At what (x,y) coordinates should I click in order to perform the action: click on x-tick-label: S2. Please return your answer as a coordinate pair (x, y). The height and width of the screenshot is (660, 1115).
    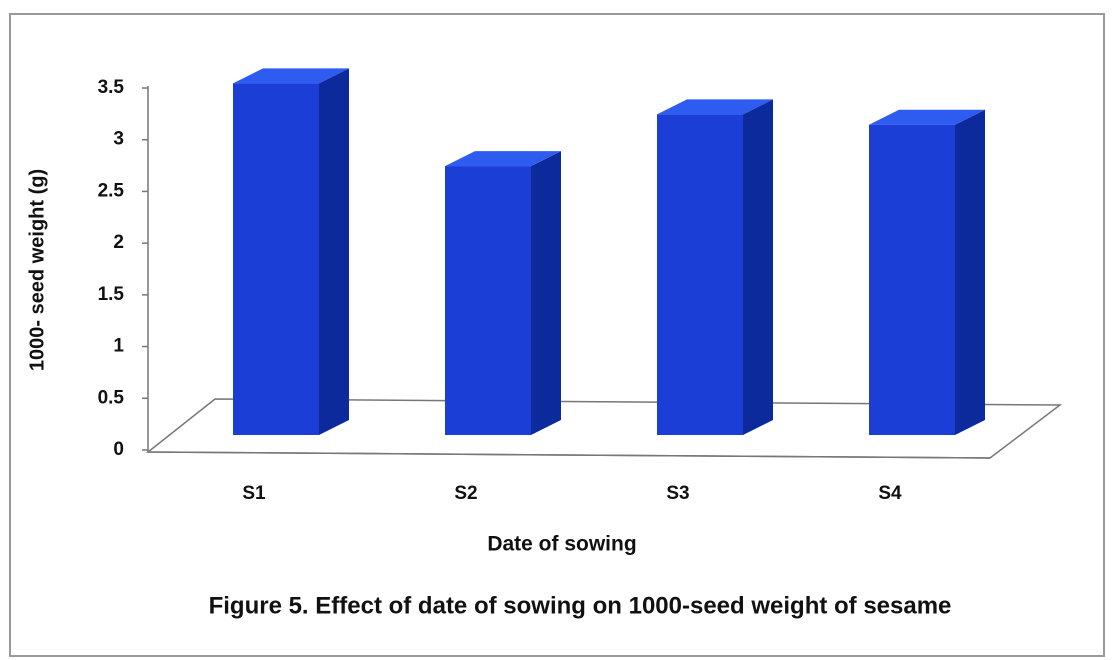
    Looking at the image, I should click on (465, 493).